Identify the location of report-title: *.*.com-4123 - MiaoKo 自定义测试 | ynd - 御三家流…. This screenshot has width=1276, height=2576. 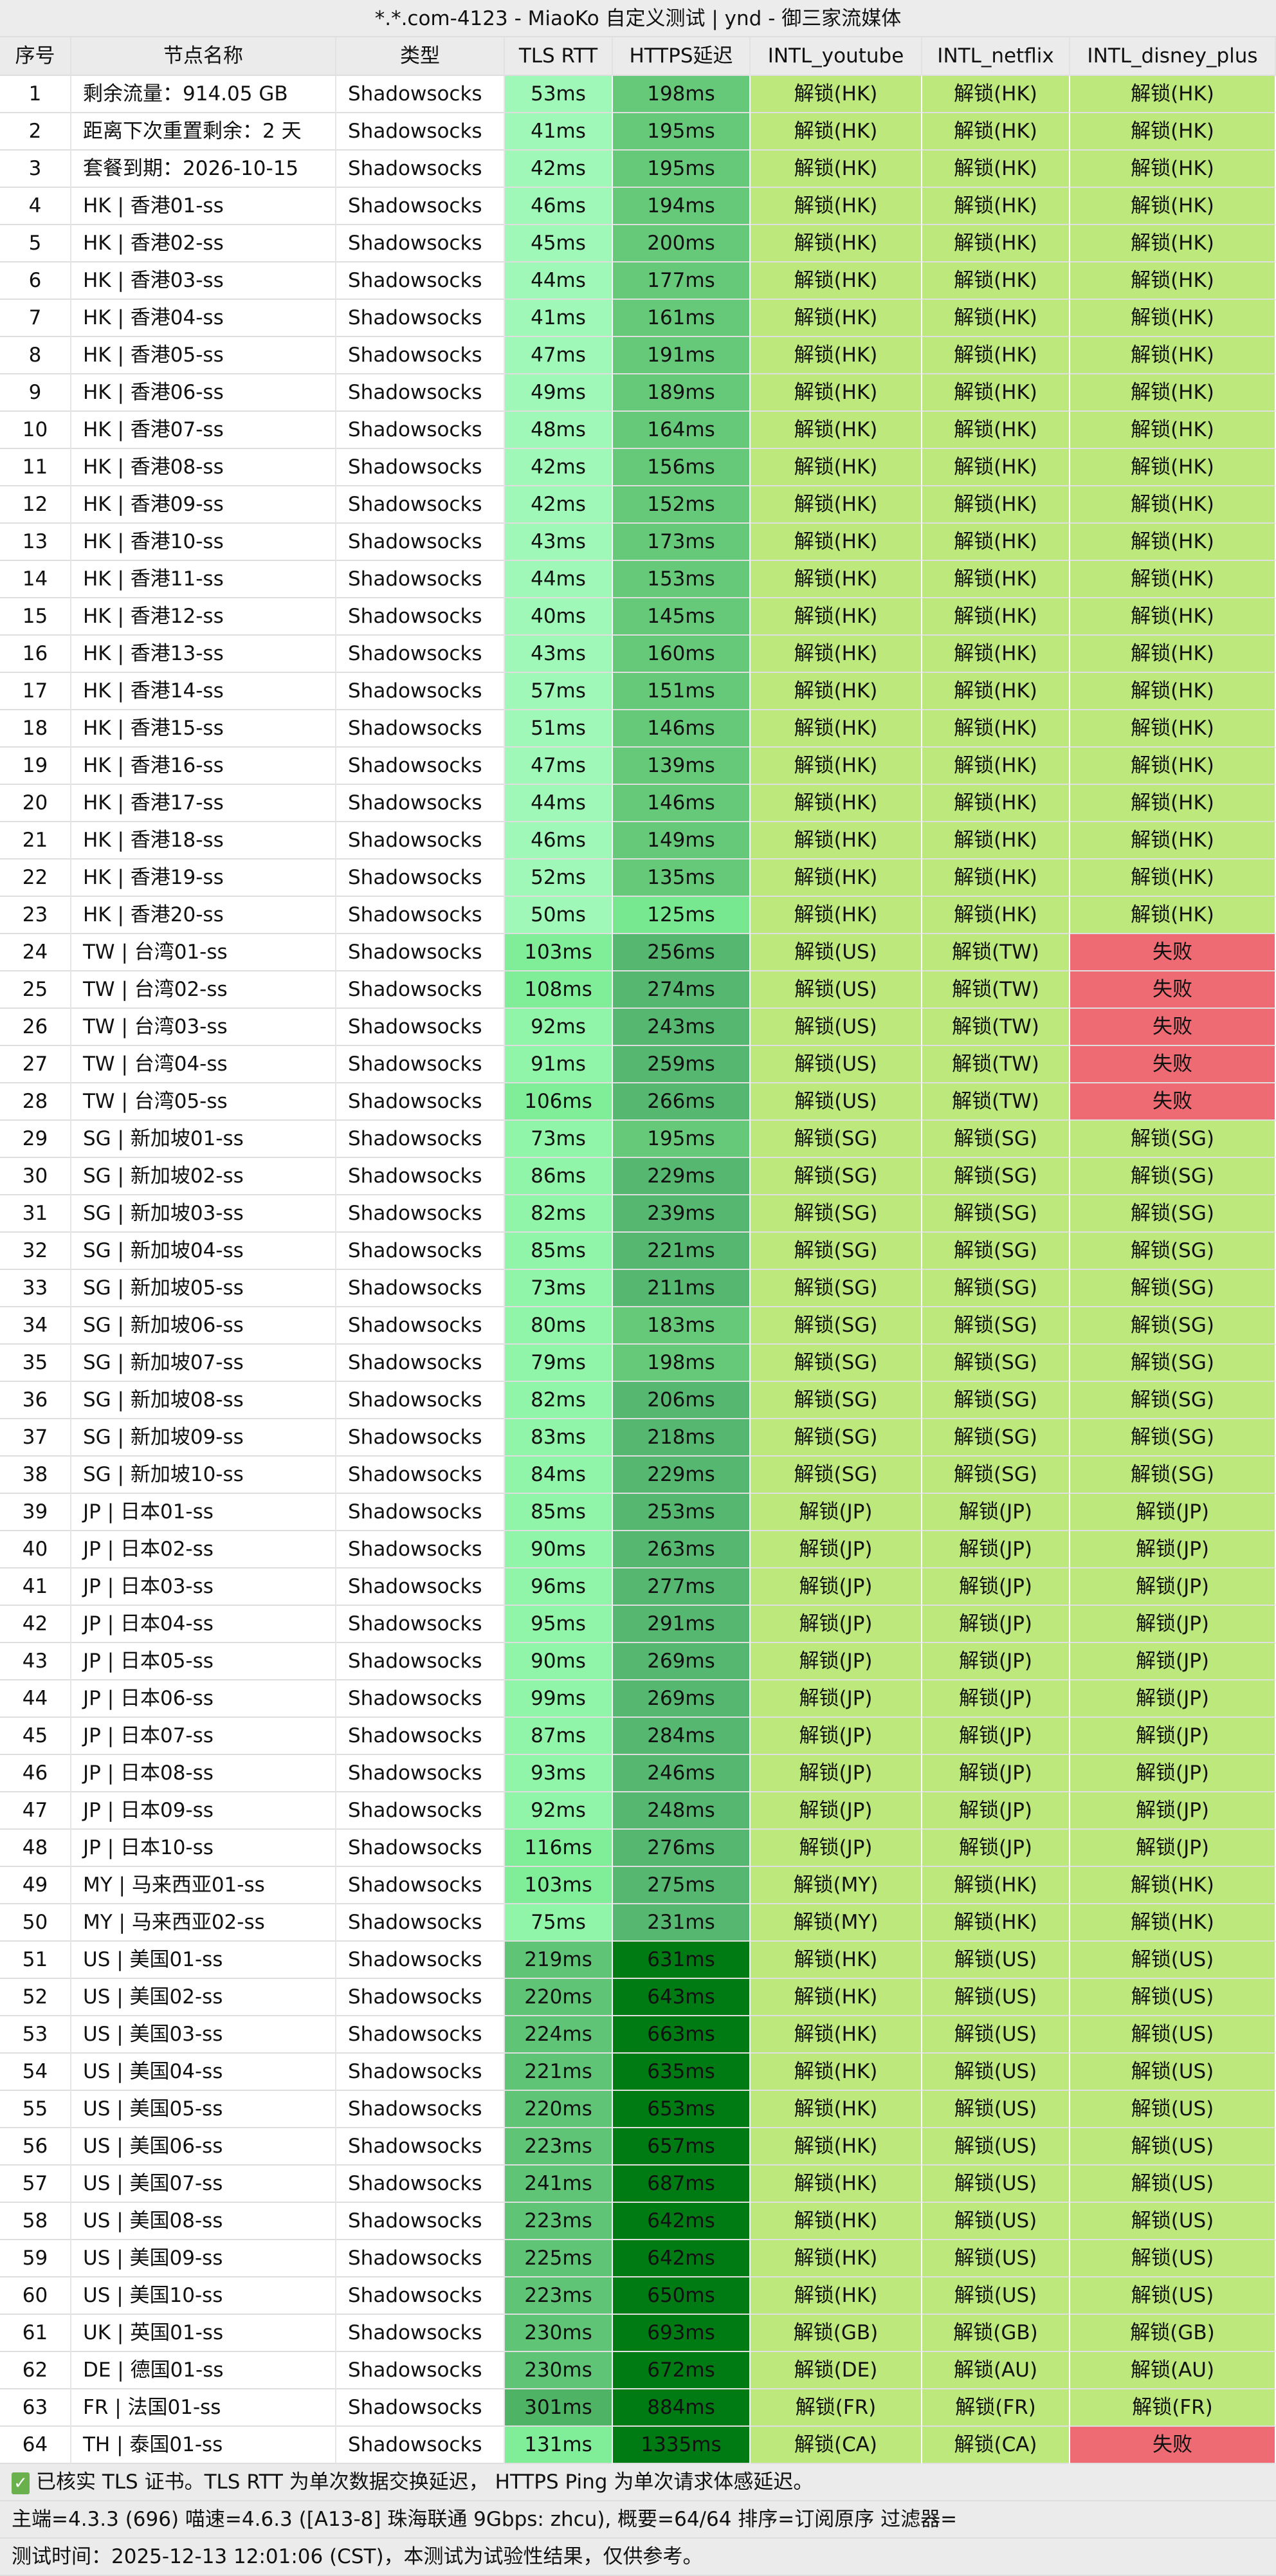
(638, 18).